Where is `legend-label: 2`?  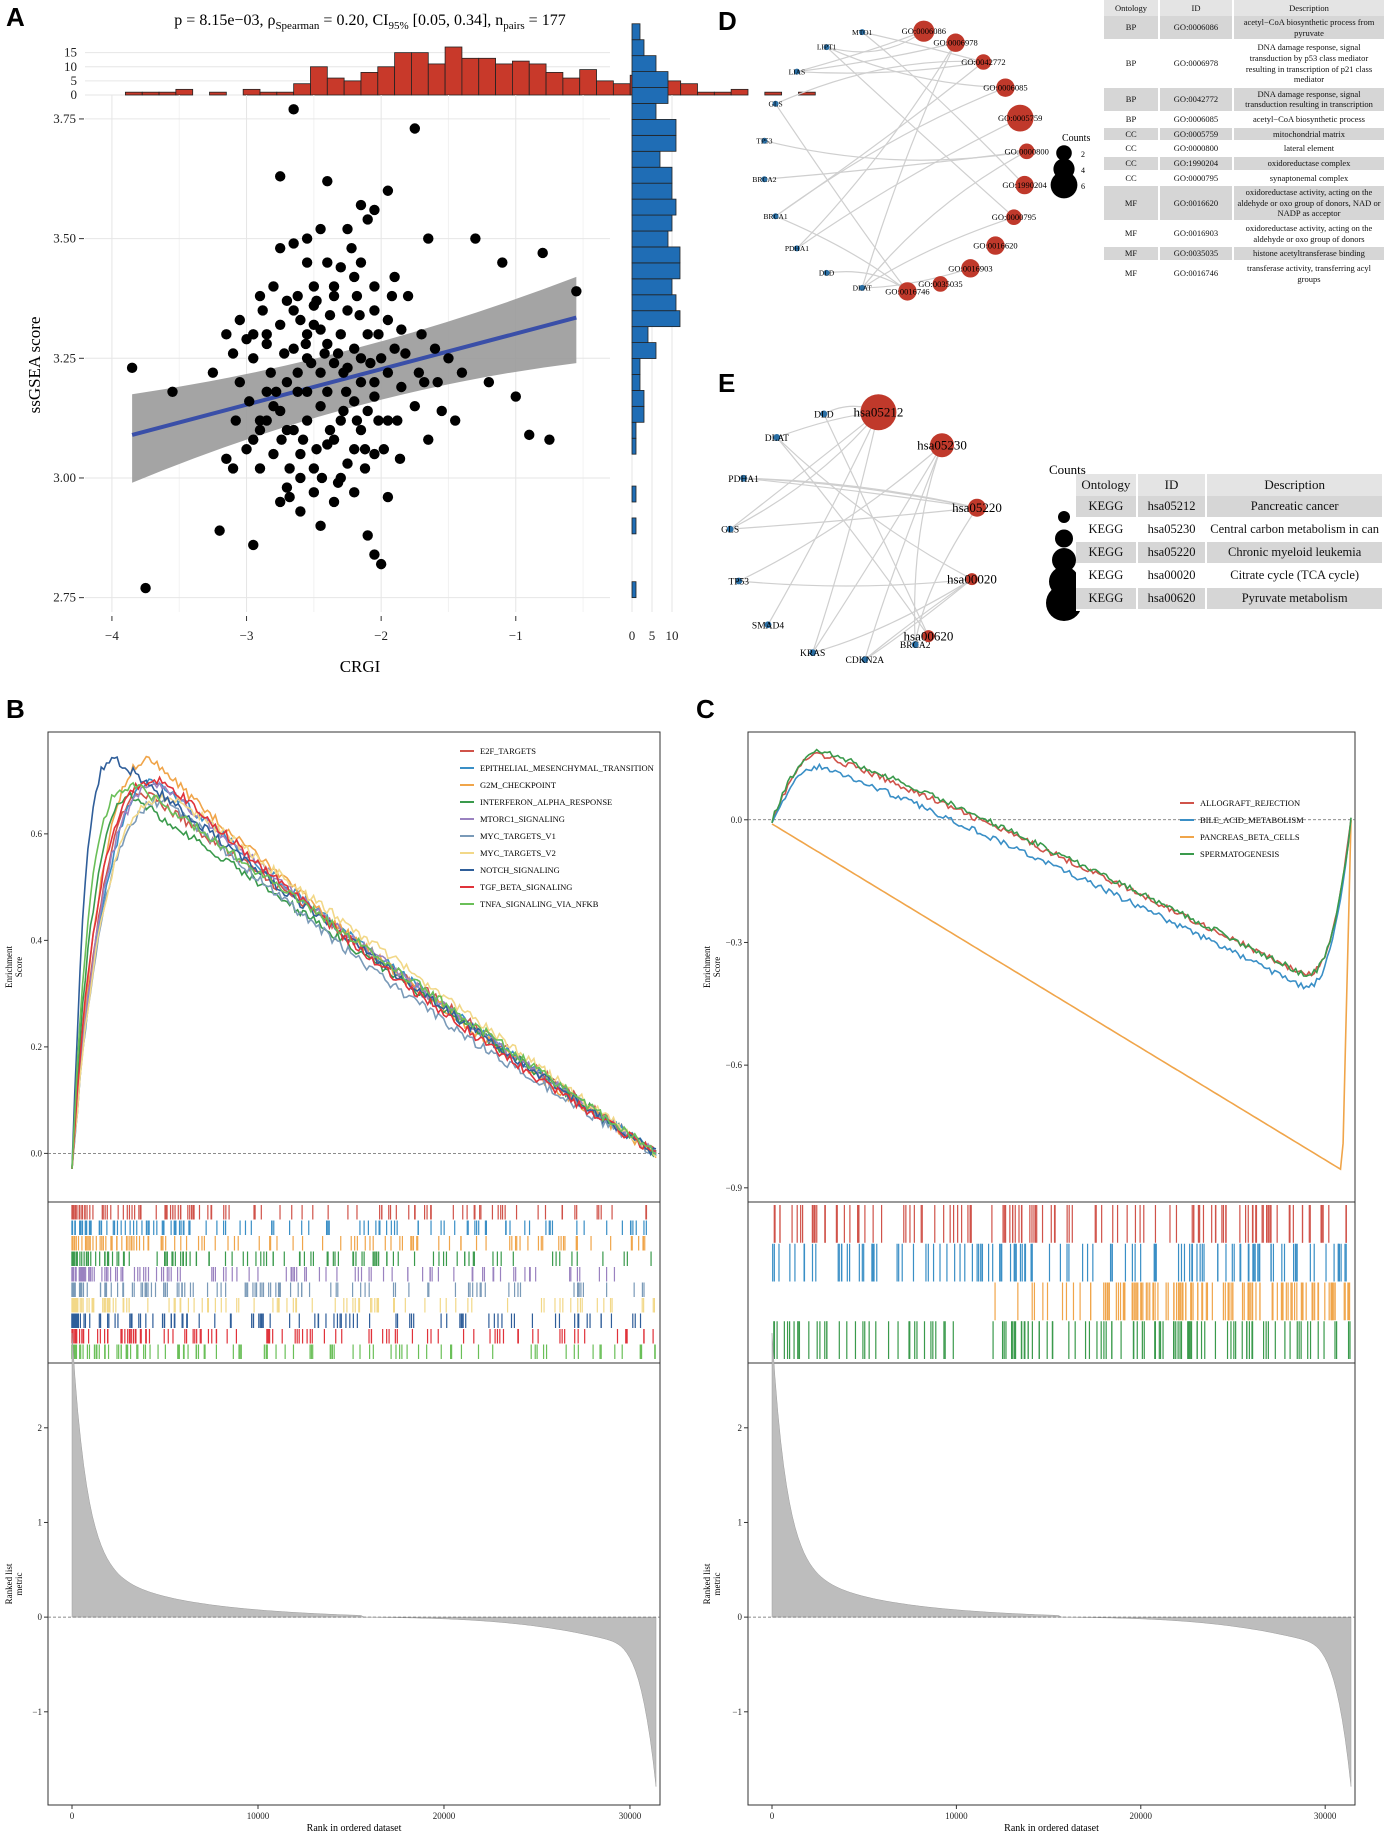 legend-label: 2 is located at coordinates (1083, 154).